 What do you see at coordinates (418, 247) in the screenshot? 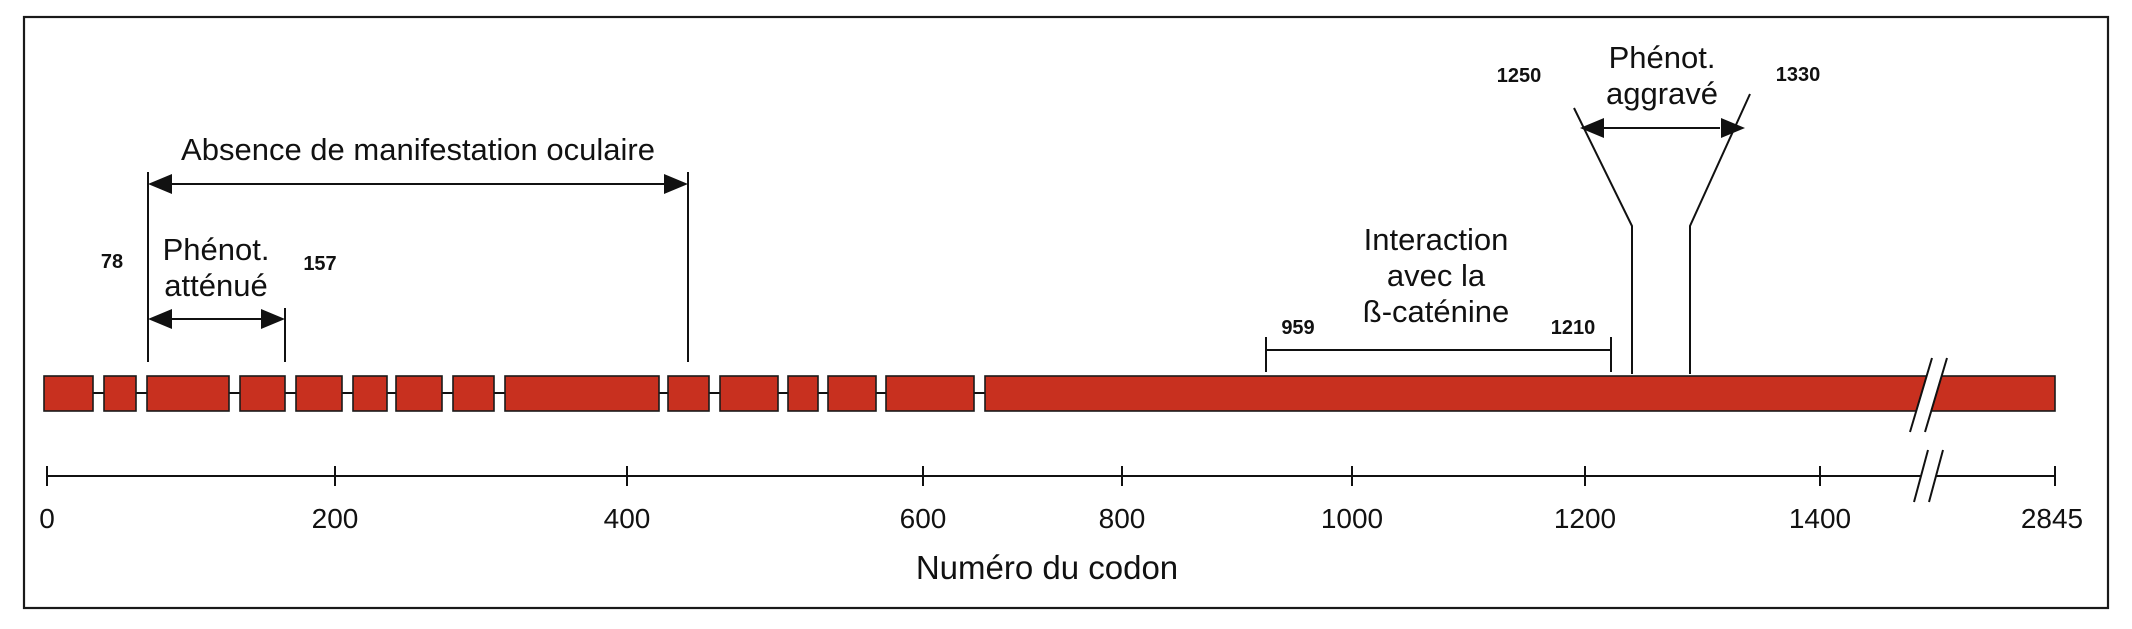
I see `no-ocular-region: Absence de manifestation oculaire` at bounding box center [418, 247].